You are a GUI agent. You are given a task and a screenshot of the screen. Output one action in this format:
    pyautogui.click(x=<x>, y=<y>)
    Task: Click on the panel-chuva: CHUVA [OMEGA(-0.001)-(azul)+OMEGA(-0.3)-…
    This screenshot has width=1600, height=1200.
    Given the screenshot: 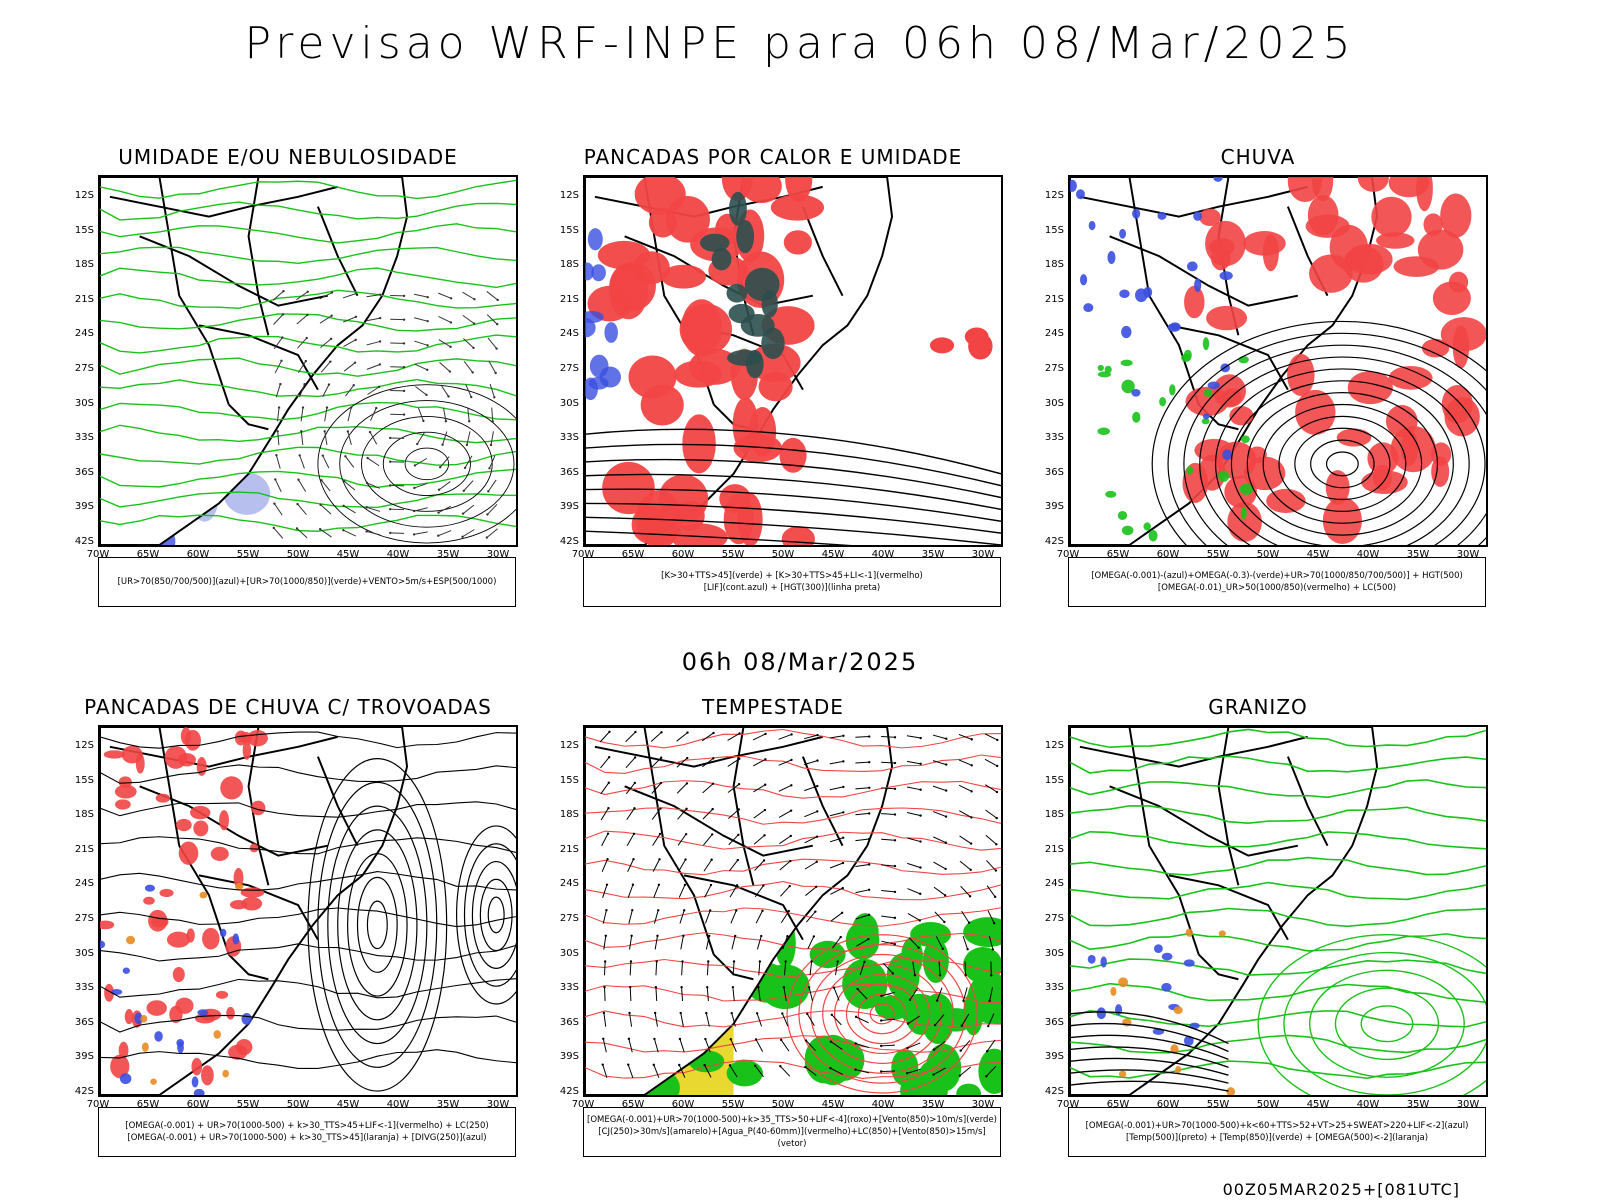 What is the action you would take?
    pyautogui.click(x=1258, y=385)
    